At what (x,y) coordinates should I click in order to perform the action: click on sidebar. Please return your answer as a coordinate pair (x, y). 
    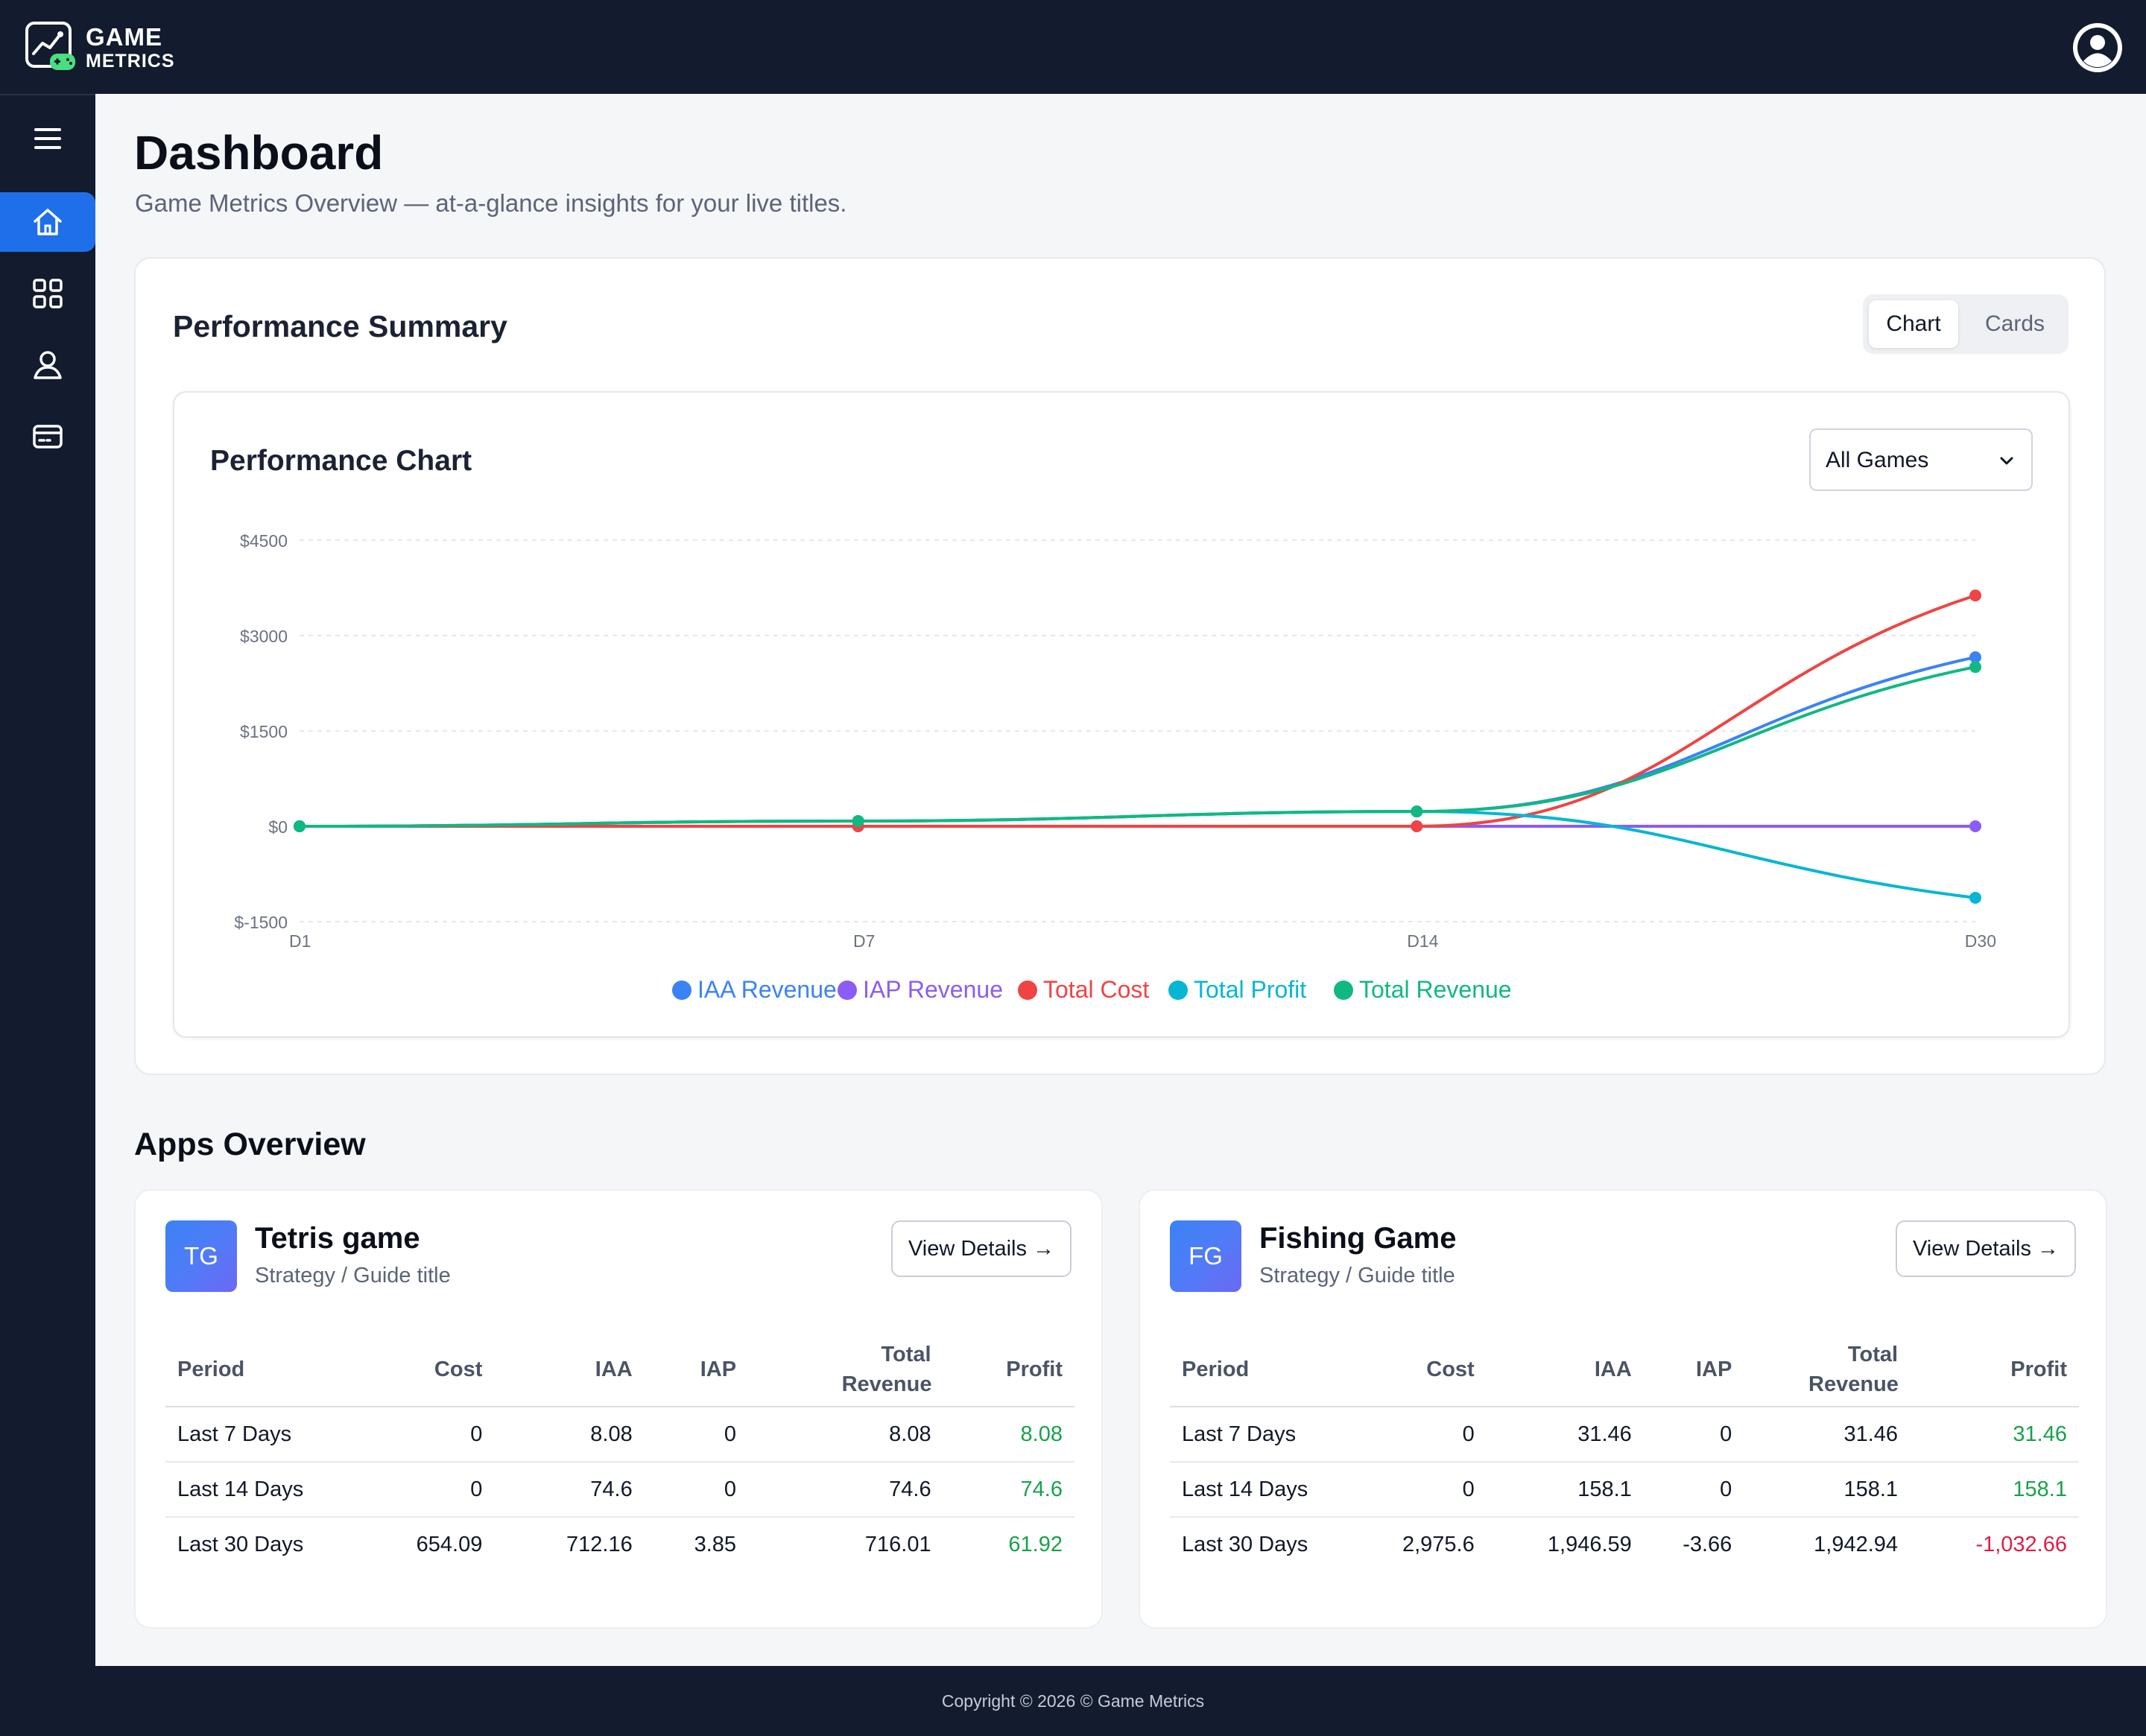
    Looking at the image, I should click on (47, 880).